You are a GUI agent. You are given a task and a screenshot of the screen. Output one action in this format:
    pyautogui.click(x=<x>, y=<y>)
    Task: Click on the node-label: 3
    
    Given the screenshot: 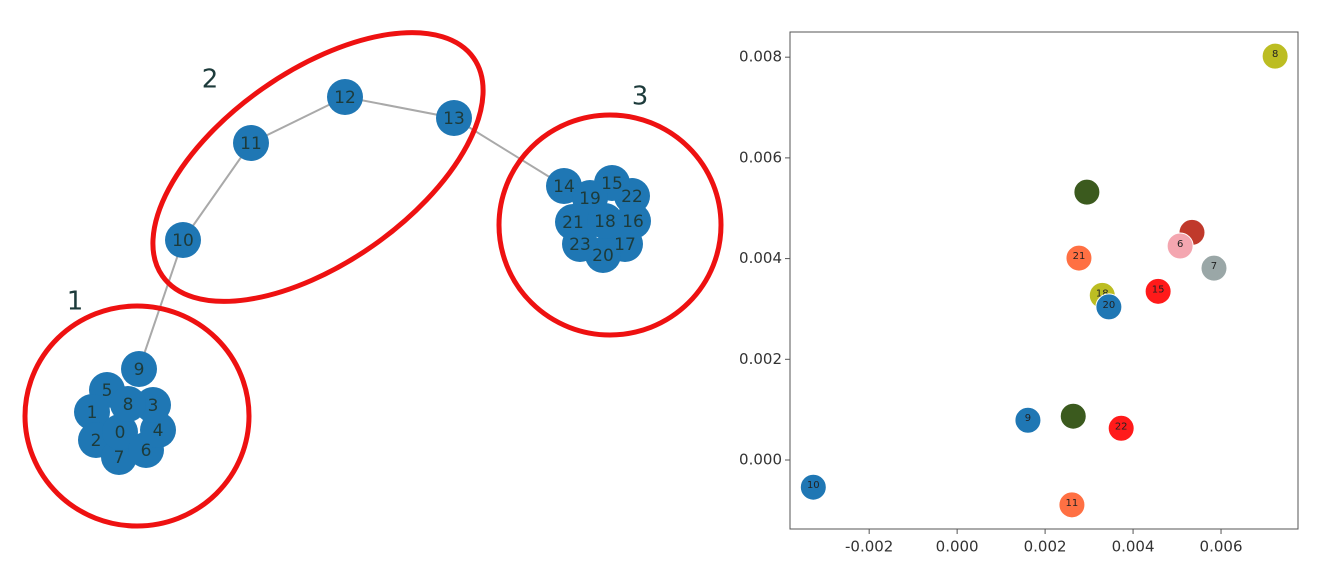 What is the action you would take?
    pyautogui.click(x=153, y=406)
    